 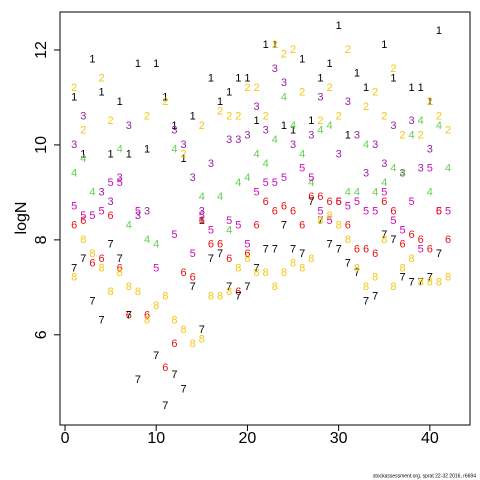 I want to click on y-tick-label: 10, so click(x=41, y=145).